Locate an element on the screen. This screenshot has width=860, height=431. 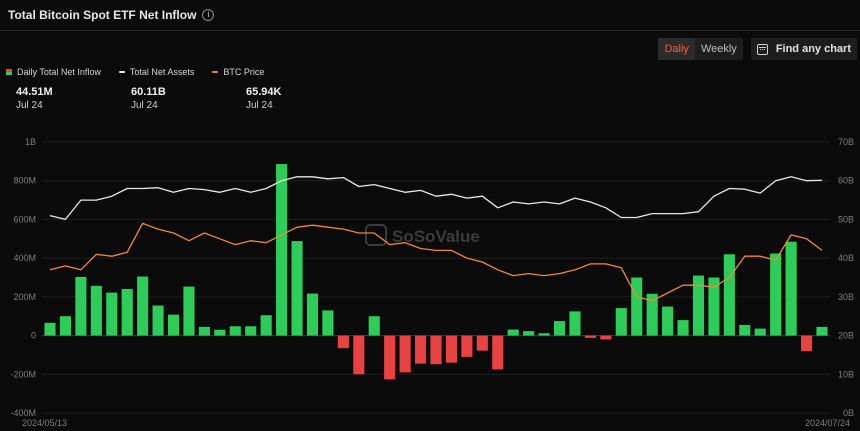
right-axis-tick: 50B is located at coordinates (846, 219).